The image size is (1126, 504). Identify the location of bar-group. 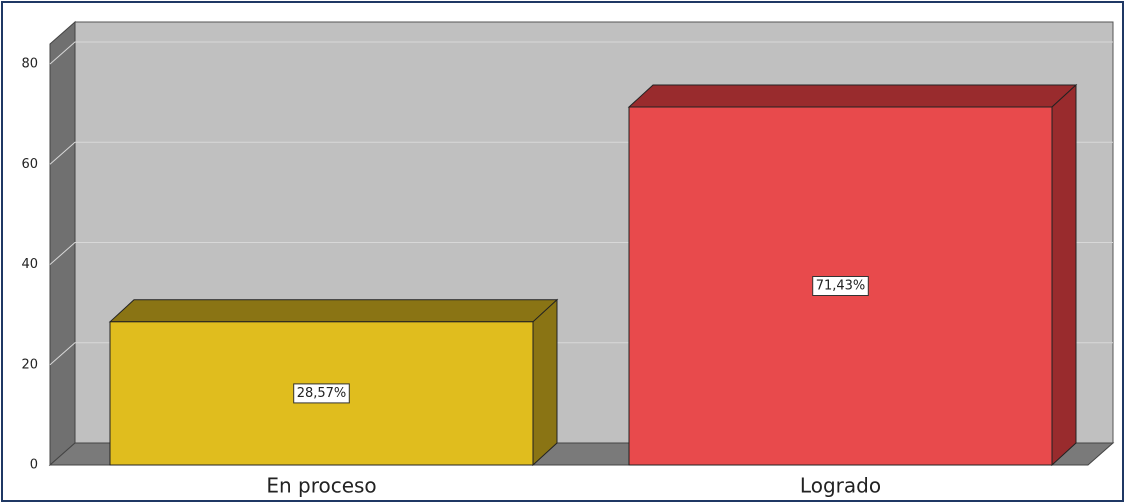
(333, 382).